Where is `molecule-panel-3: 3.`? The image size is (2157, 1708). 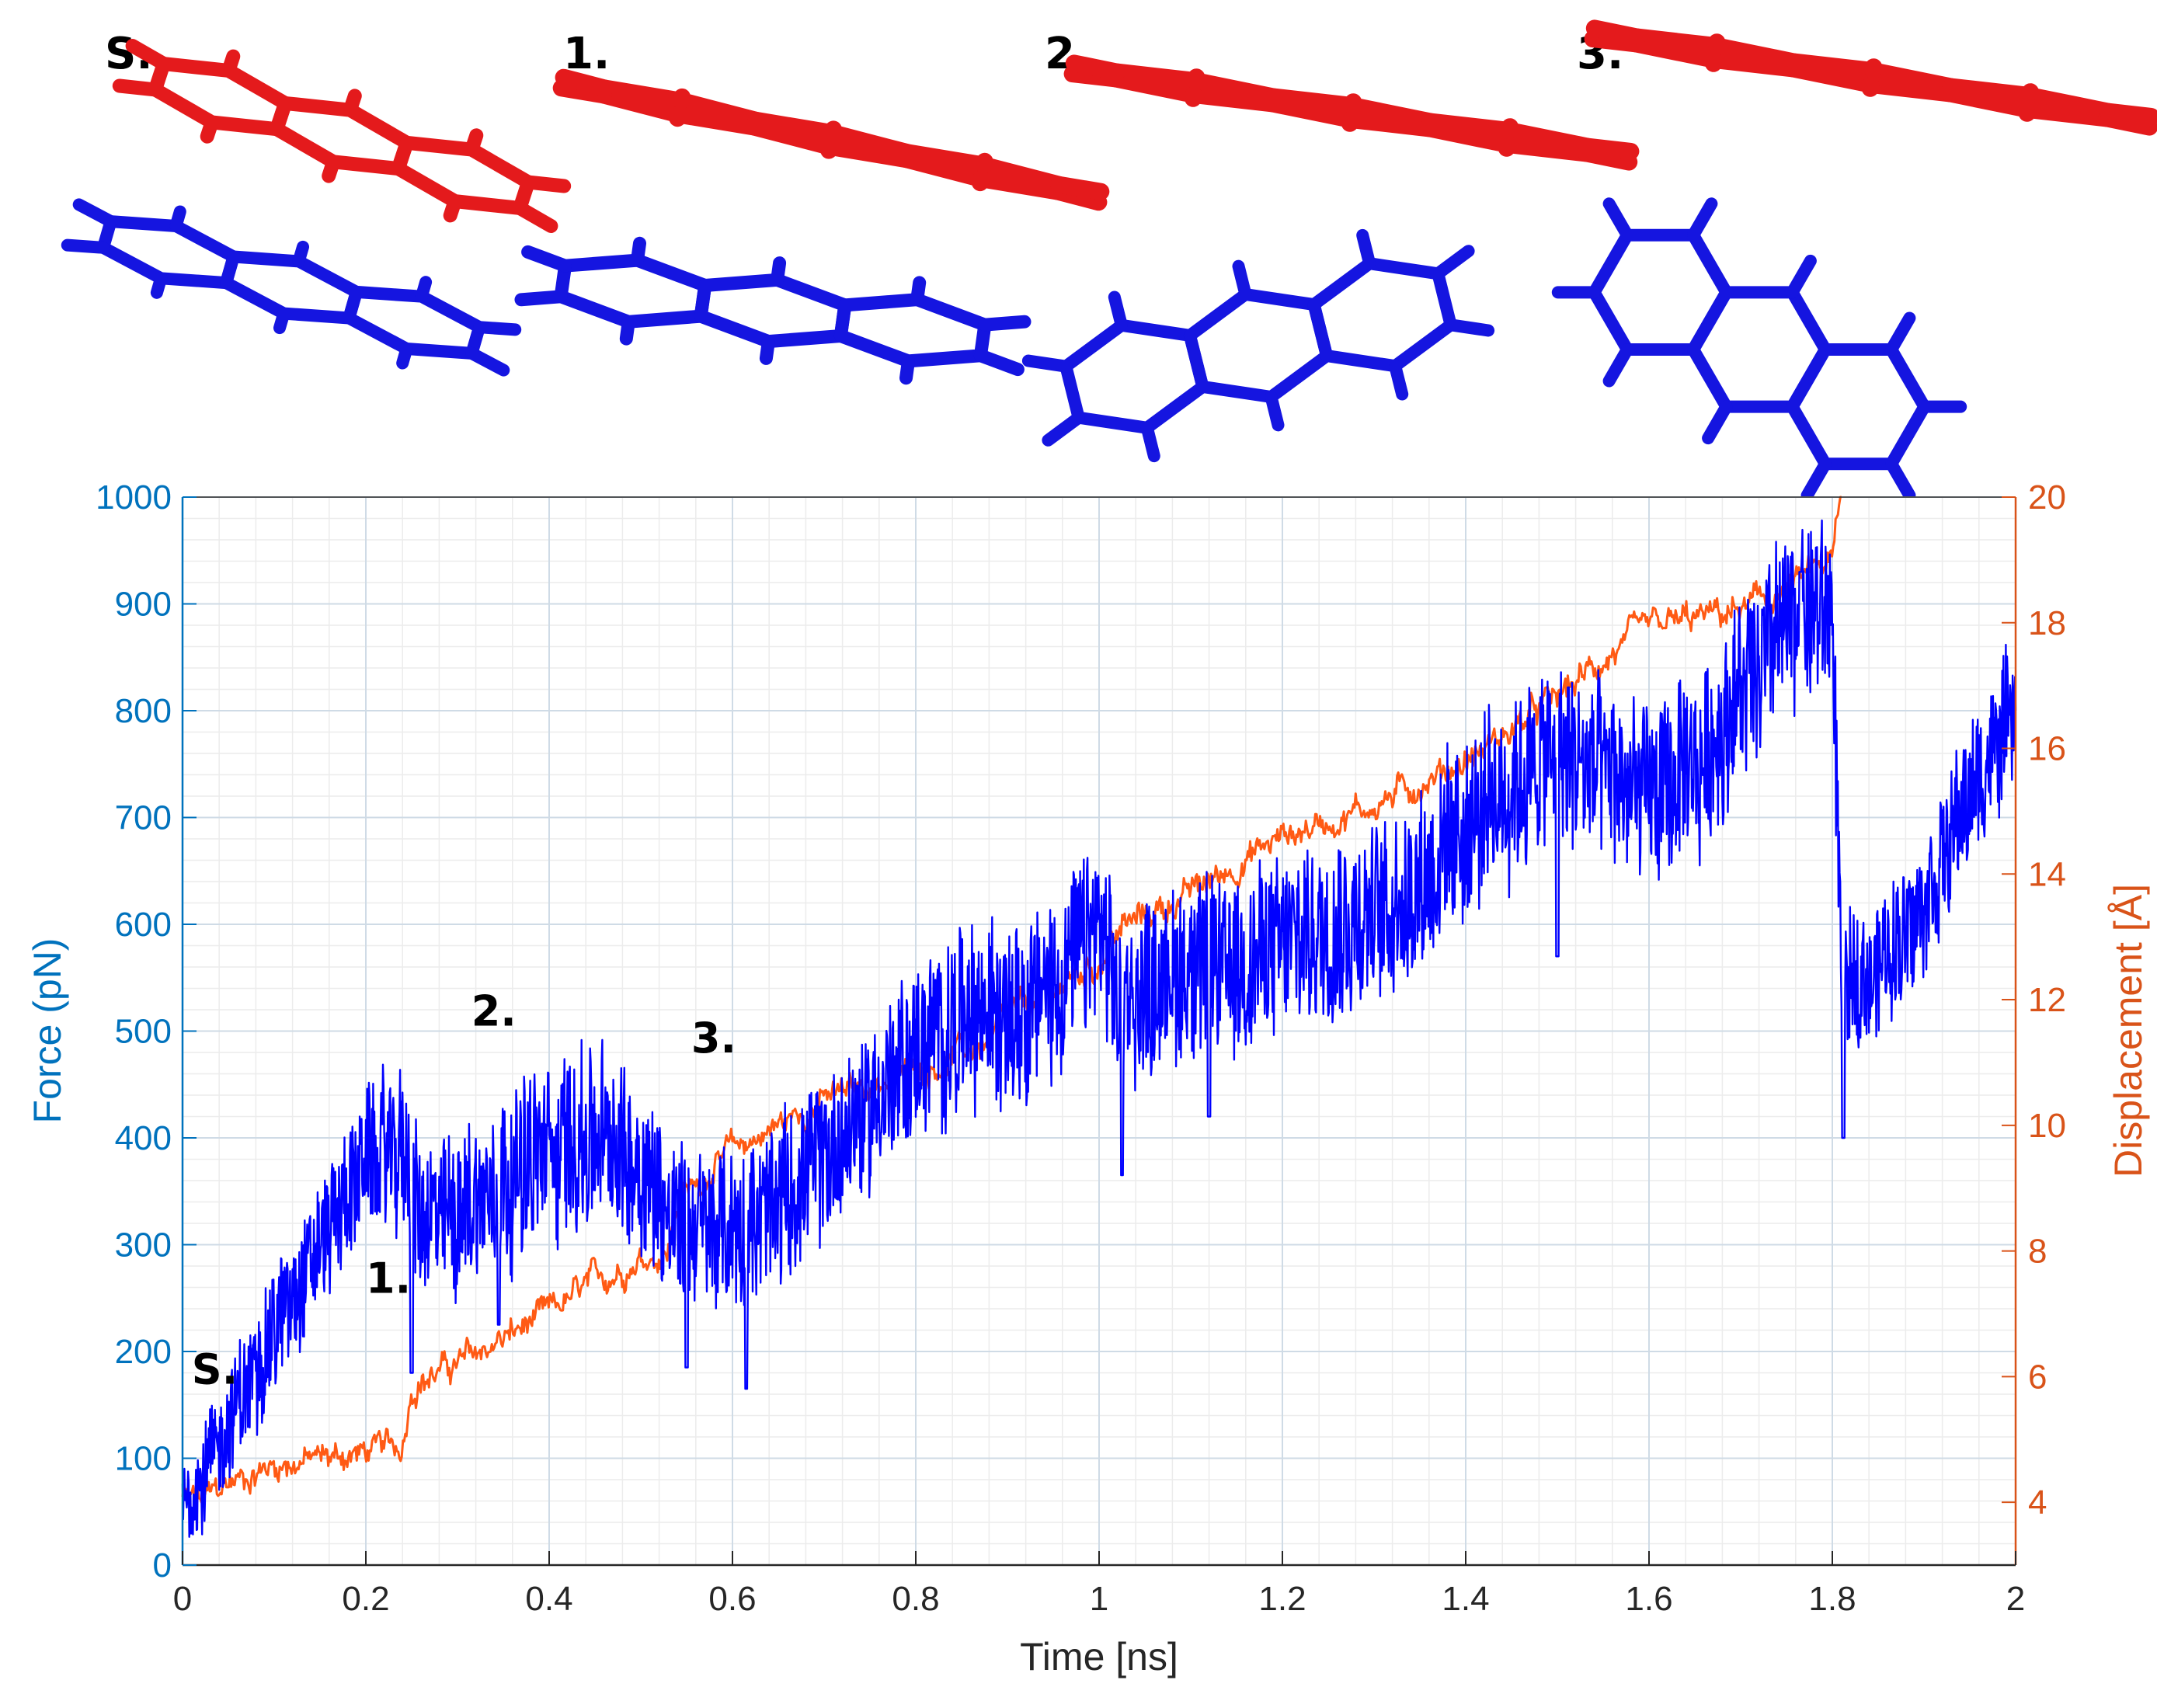
molecule-panel-3: 3. is located at coordinates (1854, 260).